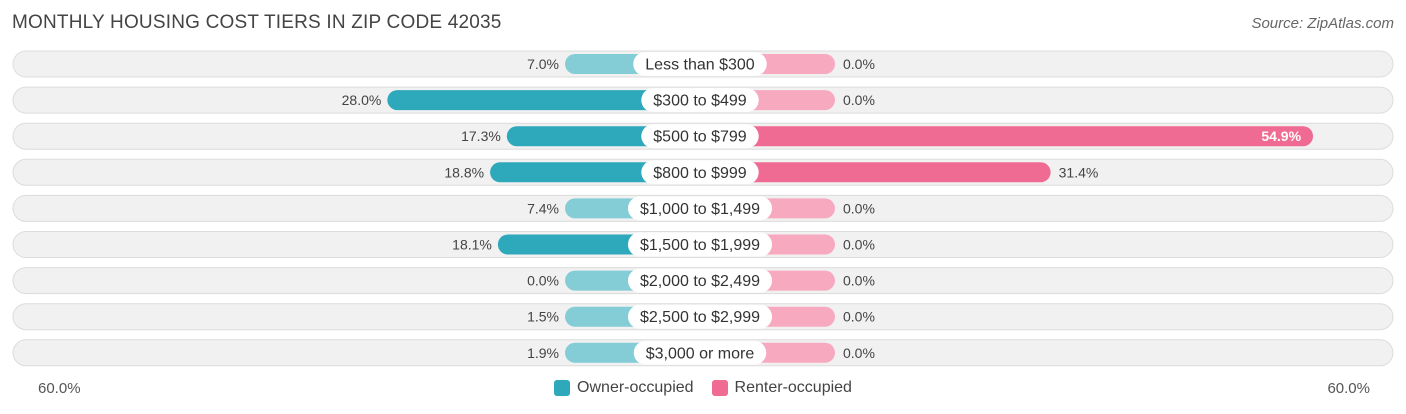 The image size is (1406, 414). What do you see at coordinates (1079, 172) in the screenshot?
I see `renter-value-label: 31.4%` at bounding box center [1079, 172].